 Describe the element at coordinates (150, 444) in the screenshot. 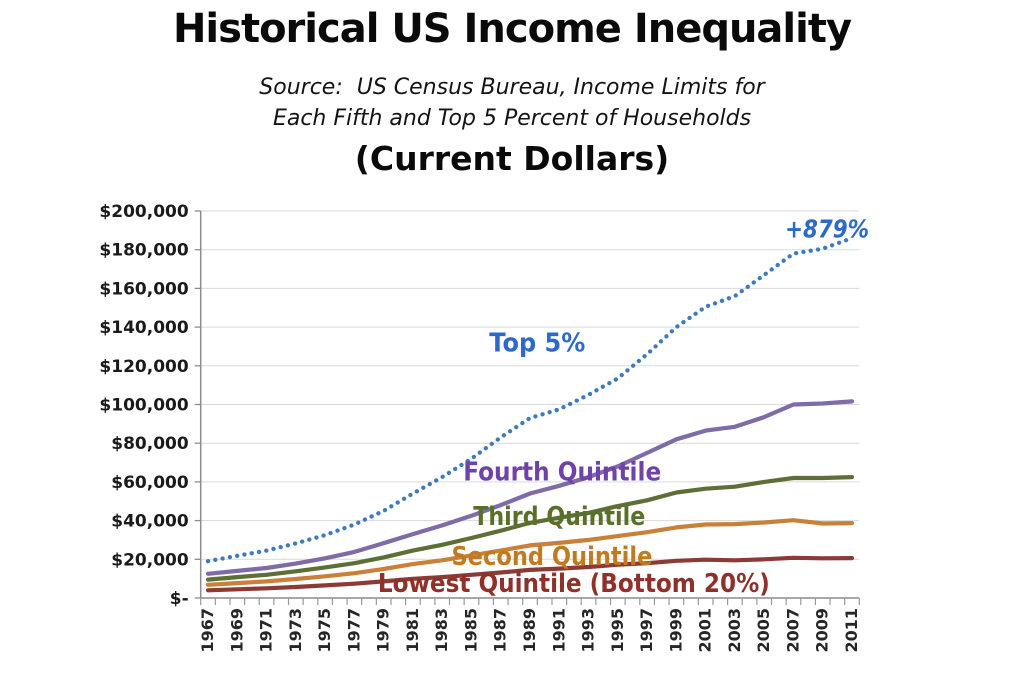

I see `y-axis-label: $80,000` at that location.